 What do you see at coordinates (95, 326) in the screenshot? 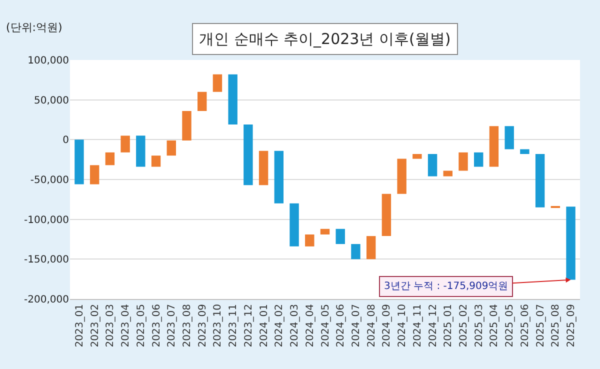
I see `x-tick-label: 2023_02` at bounding box center [95, 326].